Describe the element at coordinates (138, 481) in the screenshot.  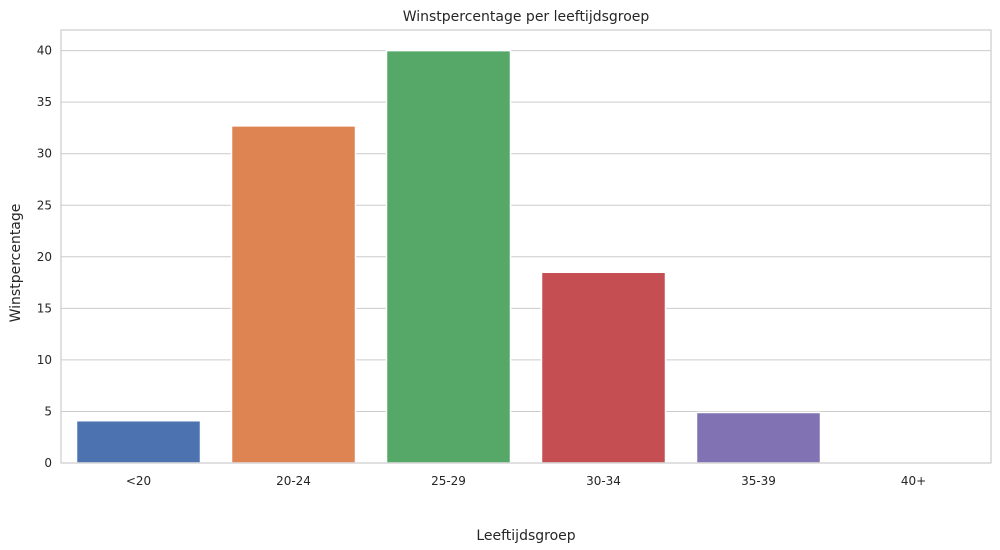
I see `x-tick-label: <20` at that location.